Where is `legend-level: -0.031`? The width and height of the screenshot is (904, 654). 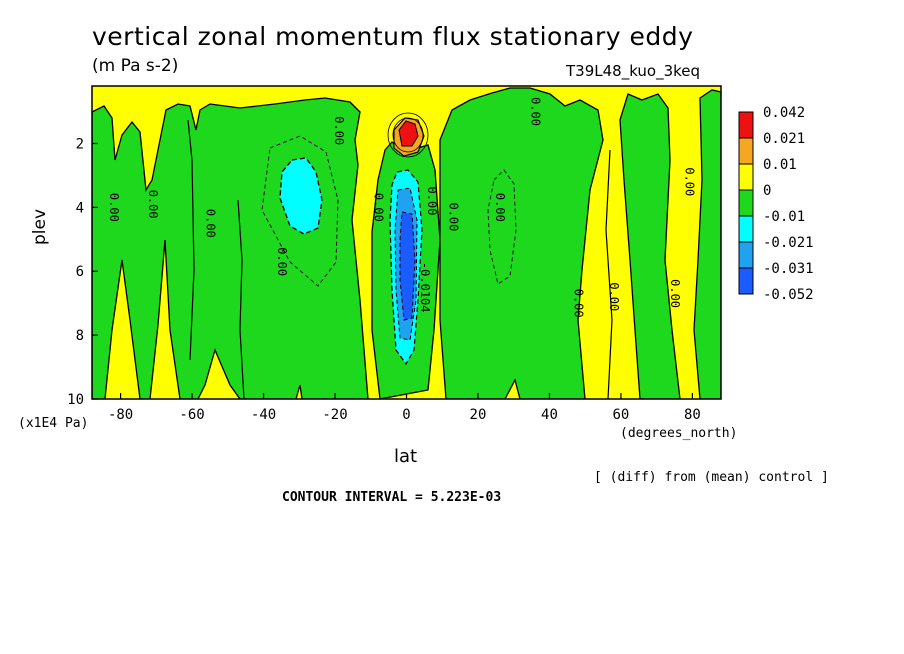
legend-level: -0.031 is located at coordinates (788, 269).